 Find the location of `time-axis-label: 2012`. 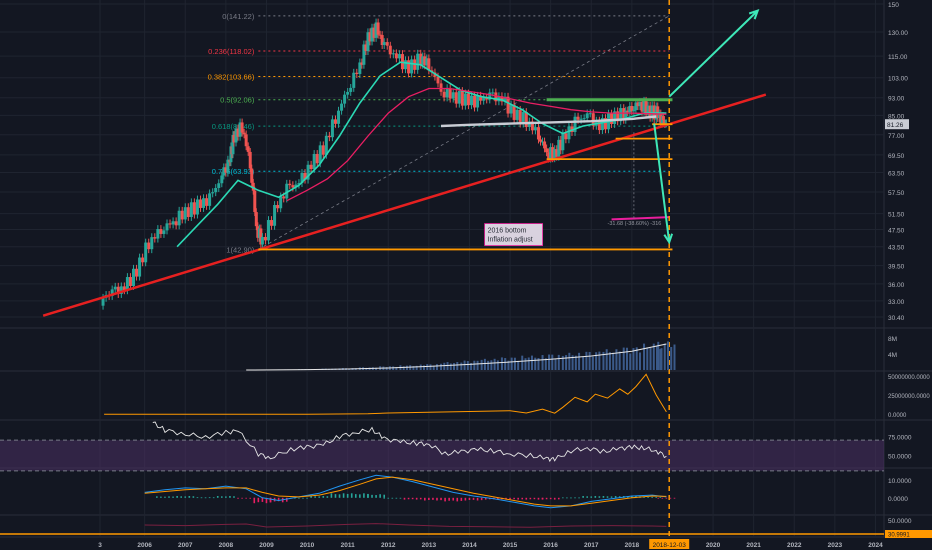

time-axis-label: 2012 is located at coordinates (388, 545).